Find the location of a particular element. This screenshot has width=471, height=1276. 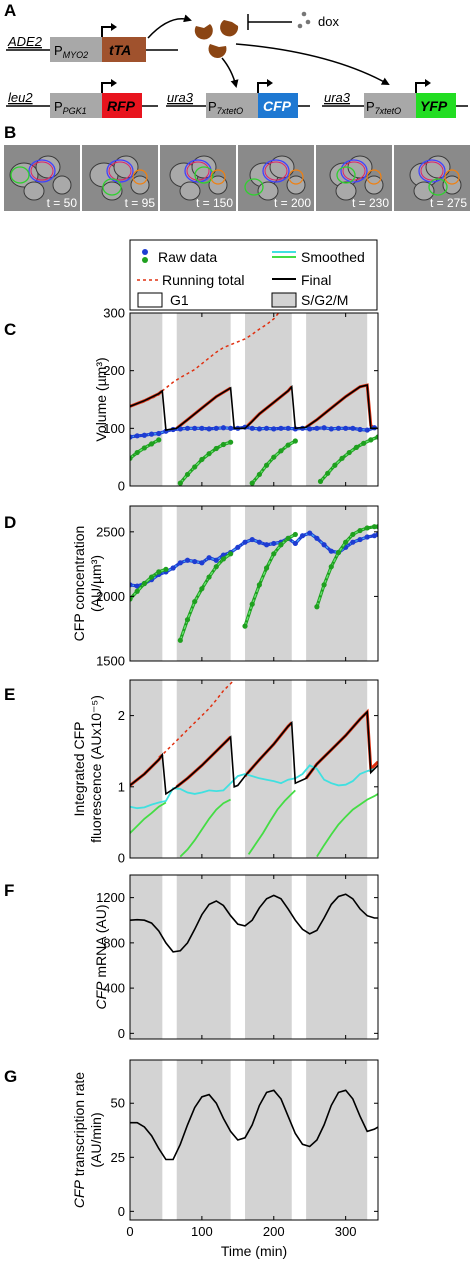

legend-smoothed: Smoothed is located at coordinates (333, 257).